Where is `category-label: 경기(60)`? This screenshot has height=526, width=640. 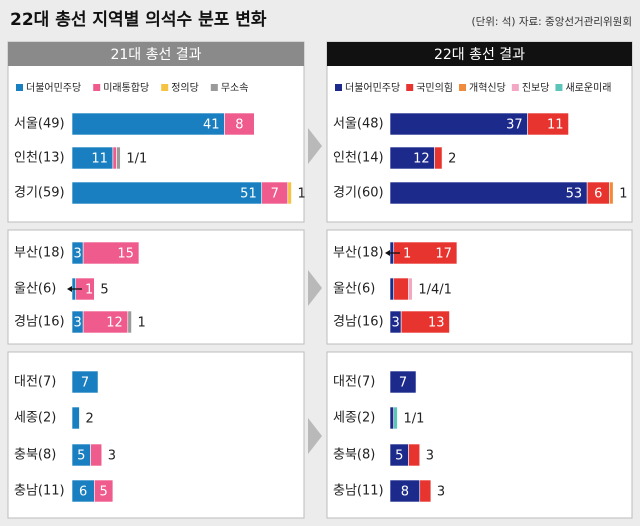
category-label: 경기(60) is located at coordinates (358, 193).